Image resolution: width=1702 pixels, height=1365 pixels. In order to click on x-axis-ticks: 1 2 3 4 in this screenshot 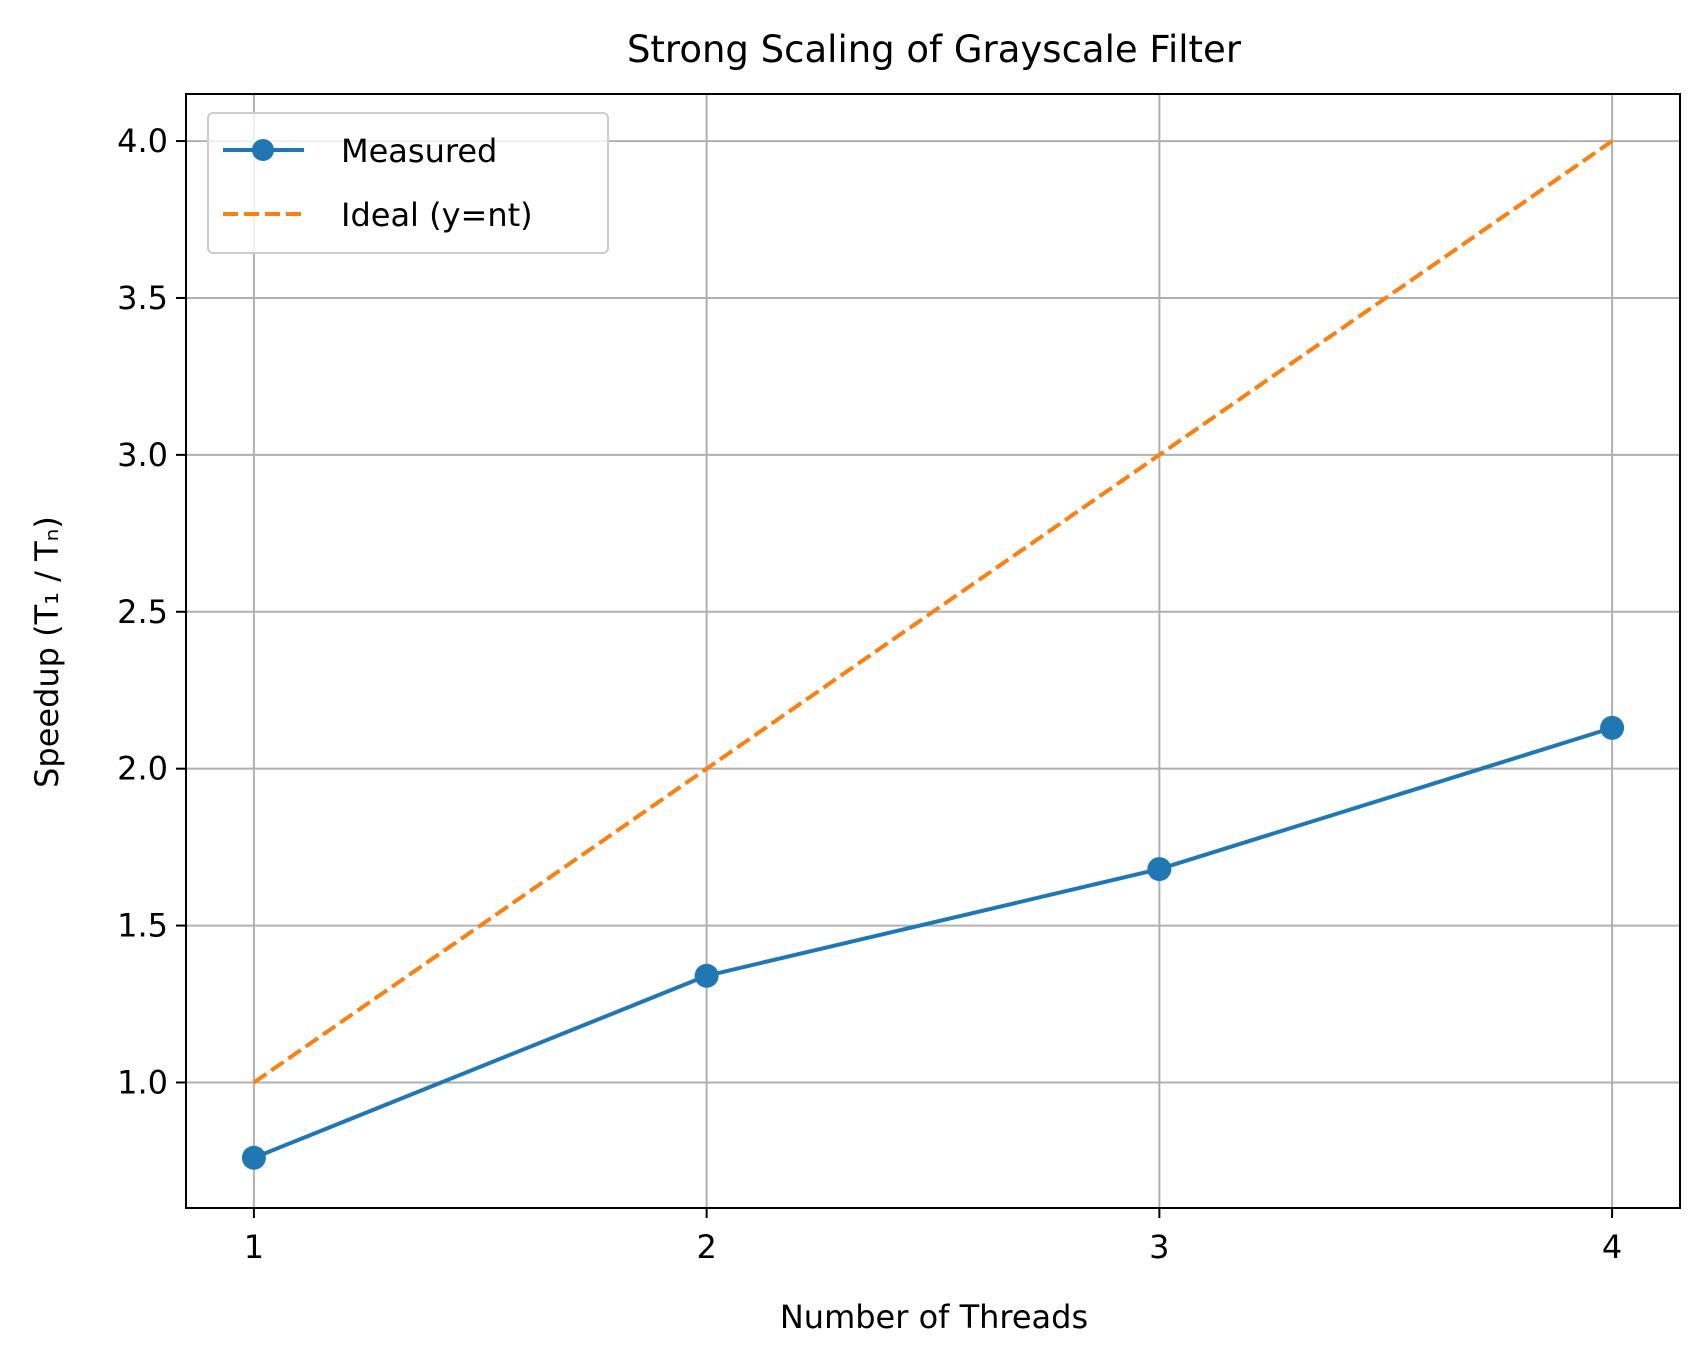, I will do `click(933, 1237)`.